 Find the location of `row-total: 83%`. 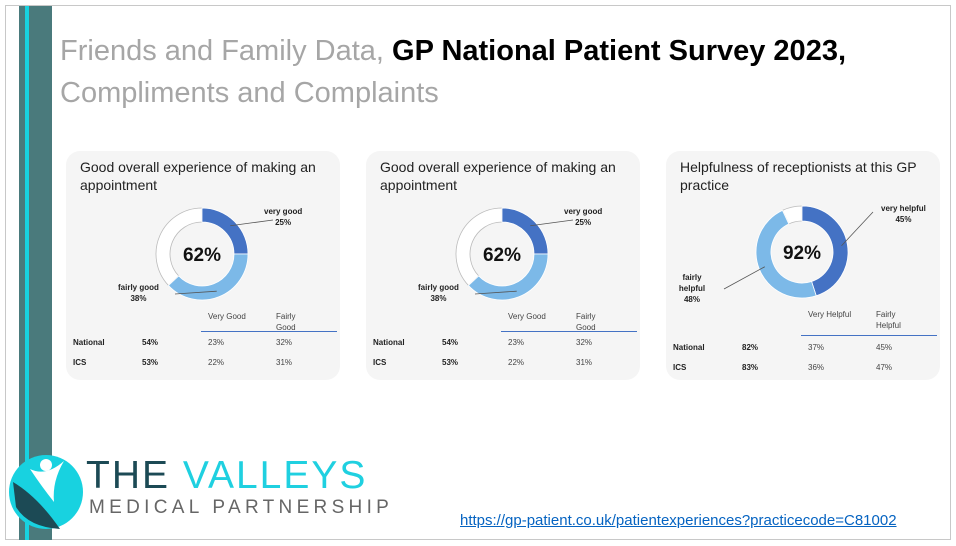

row-total: 83% is located at coordinates (750, 367).